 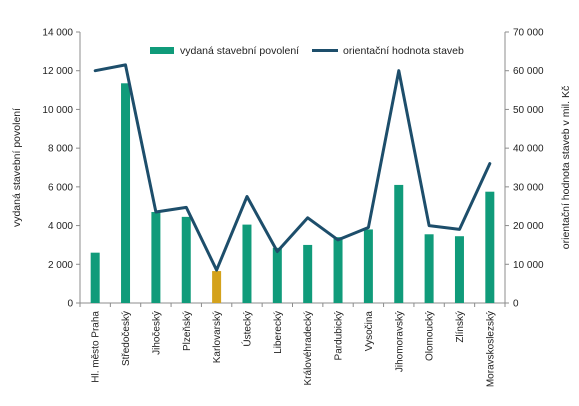 What do you see at coordinates (566, 167) in the screenshot?
I see `y-axis-title-right: orientační hodnota staveb v mil. Kč` at bounding box center [566, 167].